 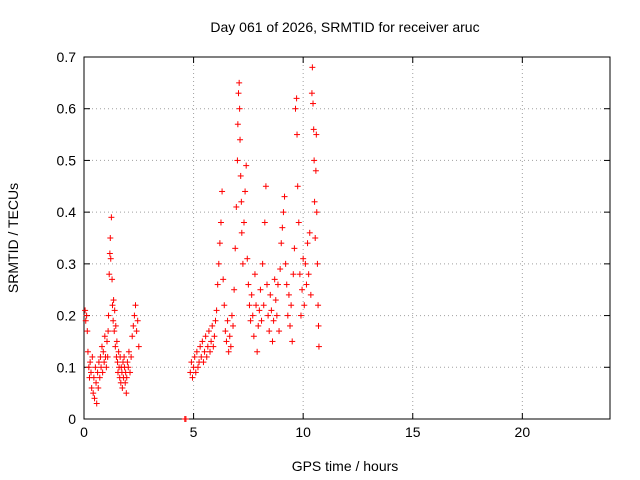 I want to click on x-axis-label: GPS time / hours, so click(x=345, y=466).